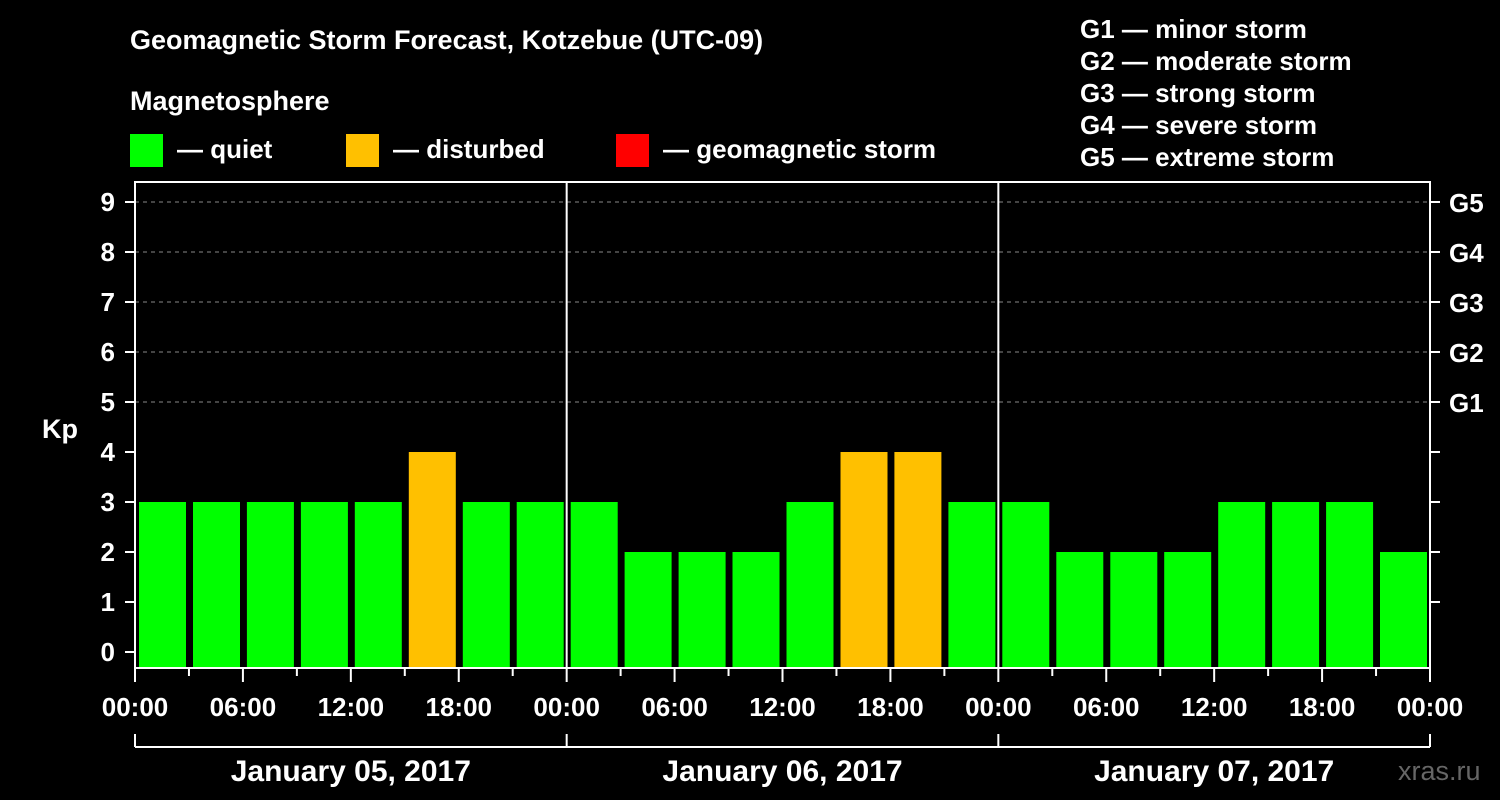 The height and width of the screenshot is (800, 1500). I want to click on day-label: January 05, 2017, so click(351, 771).